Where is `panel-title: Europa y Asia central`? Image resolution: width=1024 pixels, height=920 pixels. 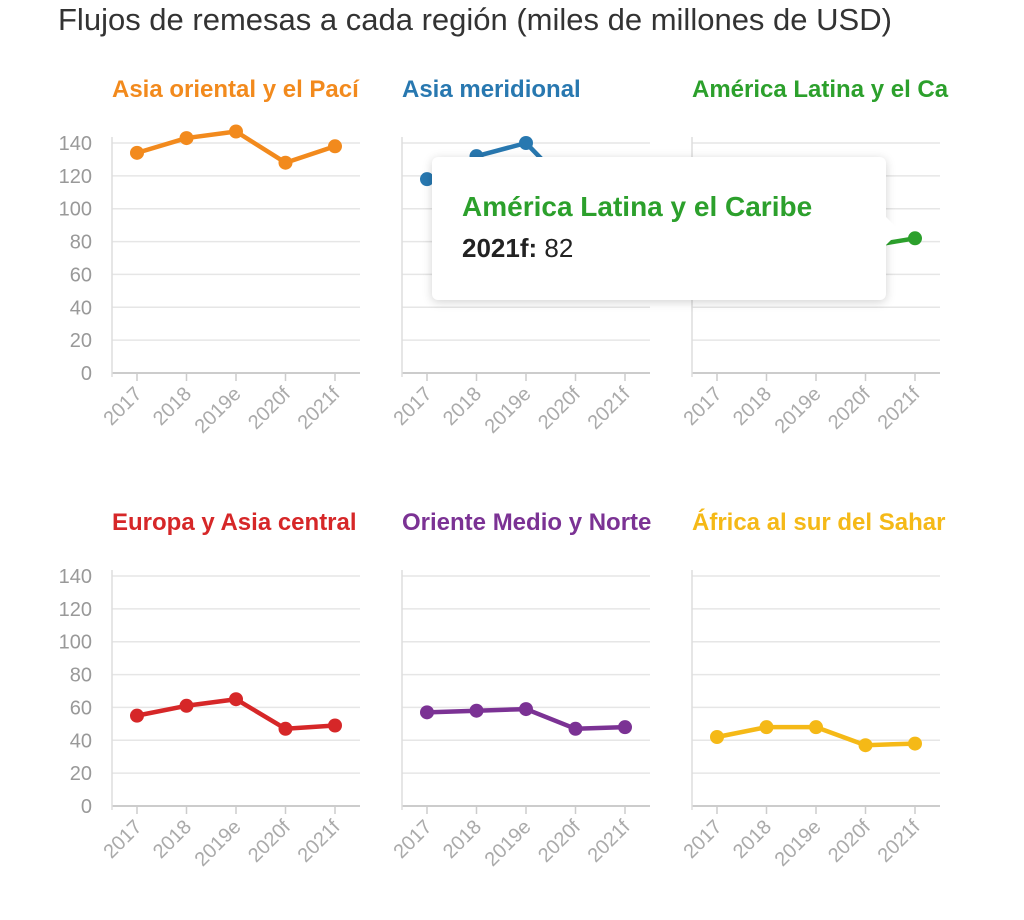 panel-title: Europa y Asia central is located at coordinates (234, 522).